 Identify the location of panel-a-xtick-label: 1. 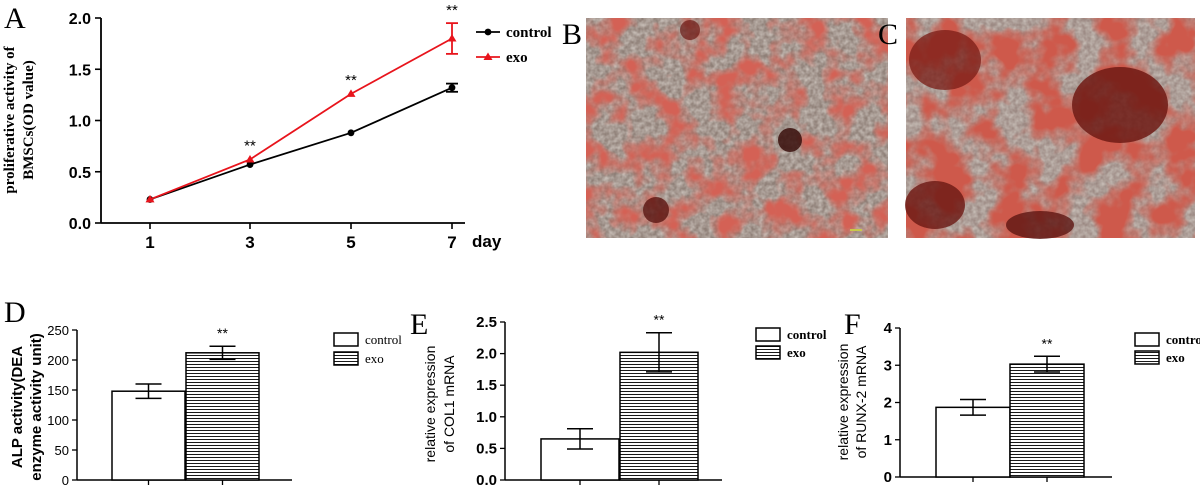
(149, 242).